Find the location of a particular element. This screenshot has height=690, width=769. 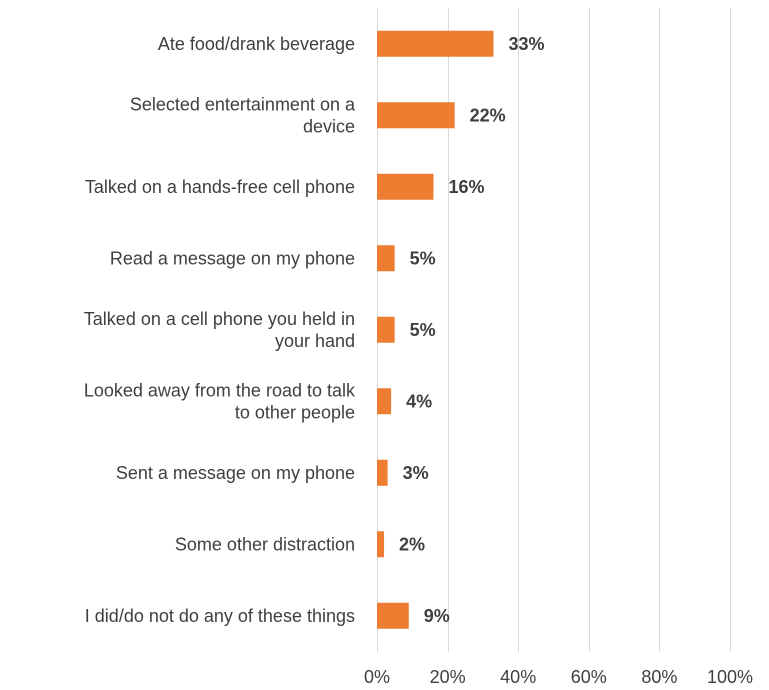

category-label: I did/do not do any of these things is located at coordinates (220, 616).